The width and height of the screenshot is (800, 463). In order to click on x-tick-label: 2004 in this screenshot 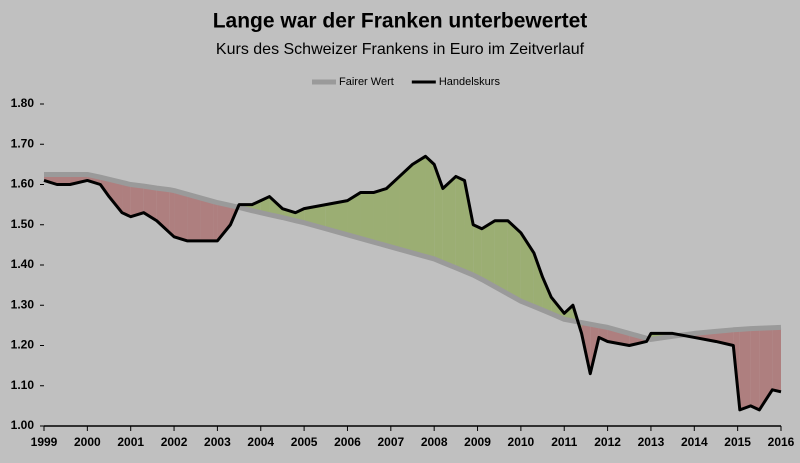, I will do `click(260, 442)`.